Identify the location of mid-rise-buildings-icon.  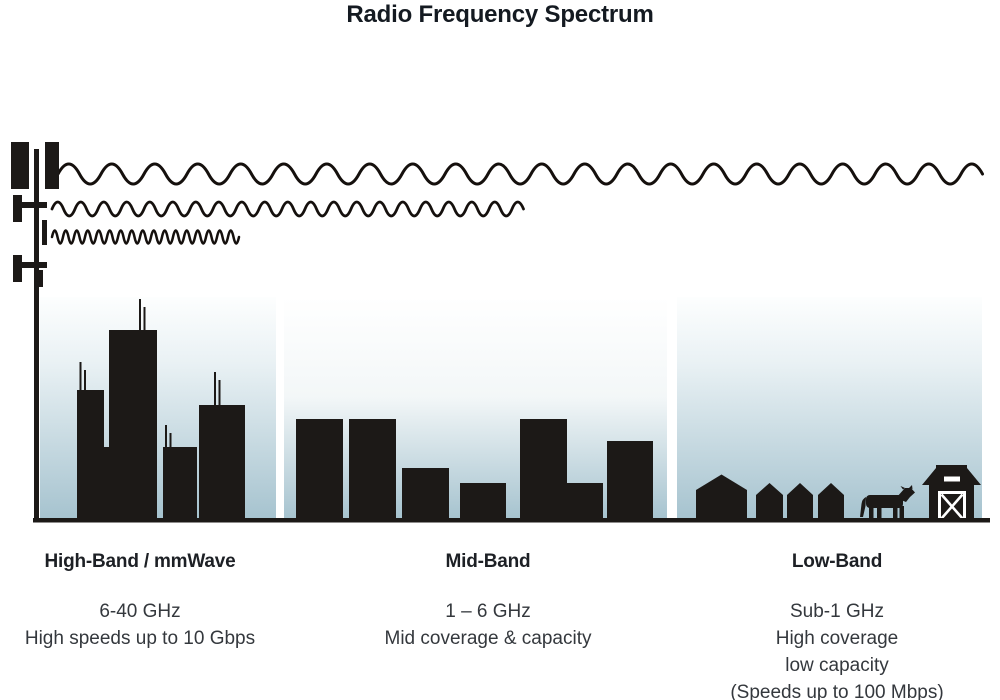
(474, 469).